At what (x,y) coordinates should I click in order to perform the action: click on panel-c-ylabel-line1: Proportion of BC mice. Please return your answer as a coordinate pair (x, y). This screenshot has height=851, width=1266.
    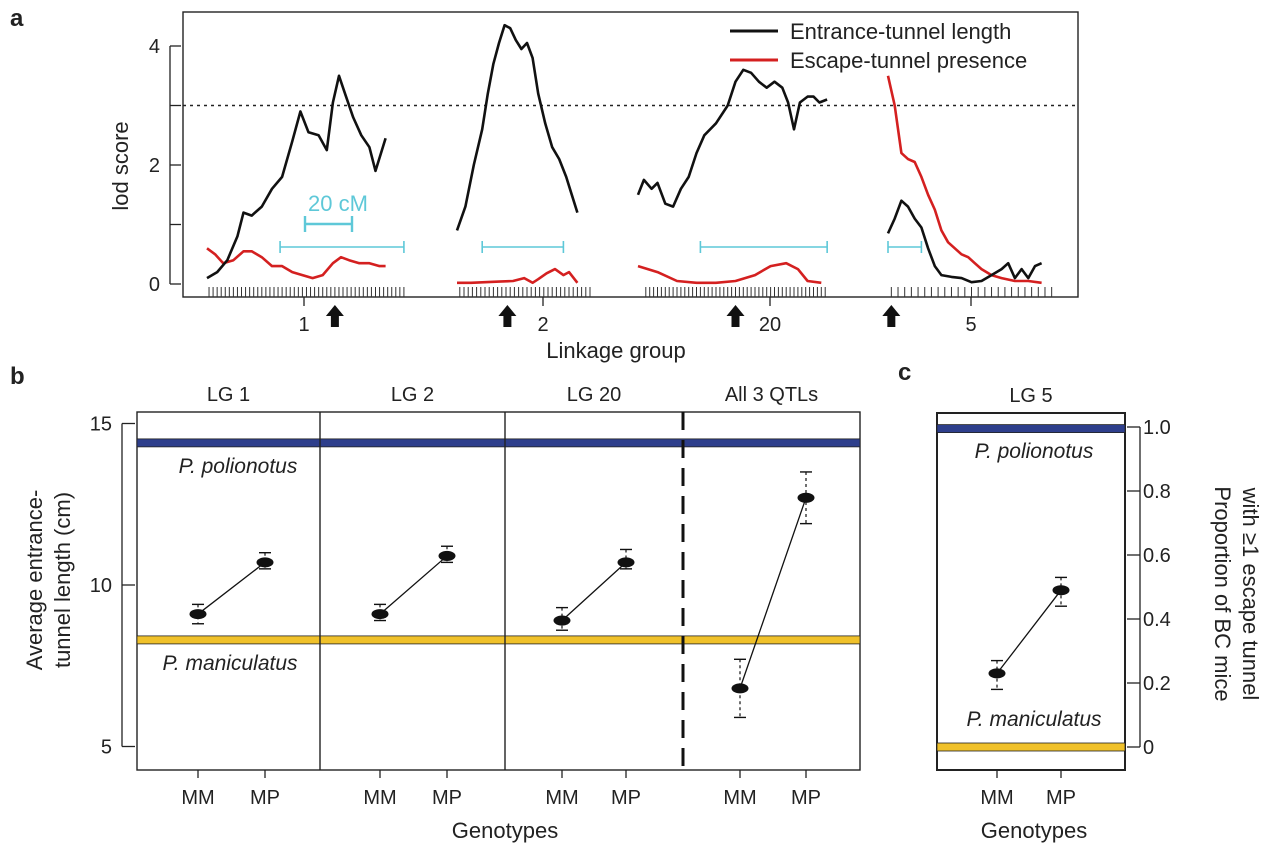
    Looking at the image, I should click on (1222, 593).